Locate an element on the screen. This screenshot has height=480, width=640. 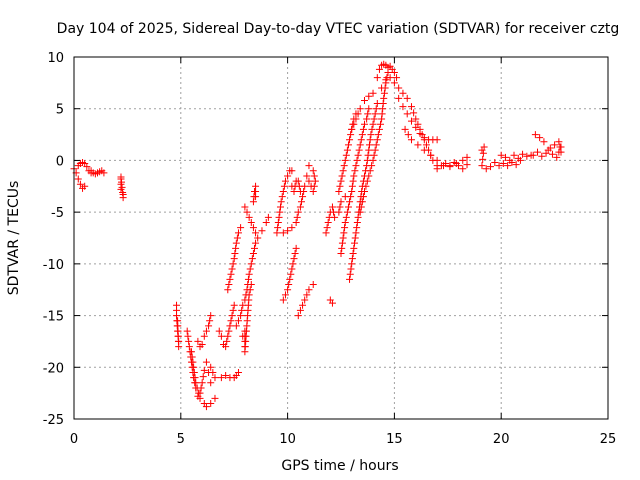
y-tick-label: -25 is located at coordinates (53, 420).